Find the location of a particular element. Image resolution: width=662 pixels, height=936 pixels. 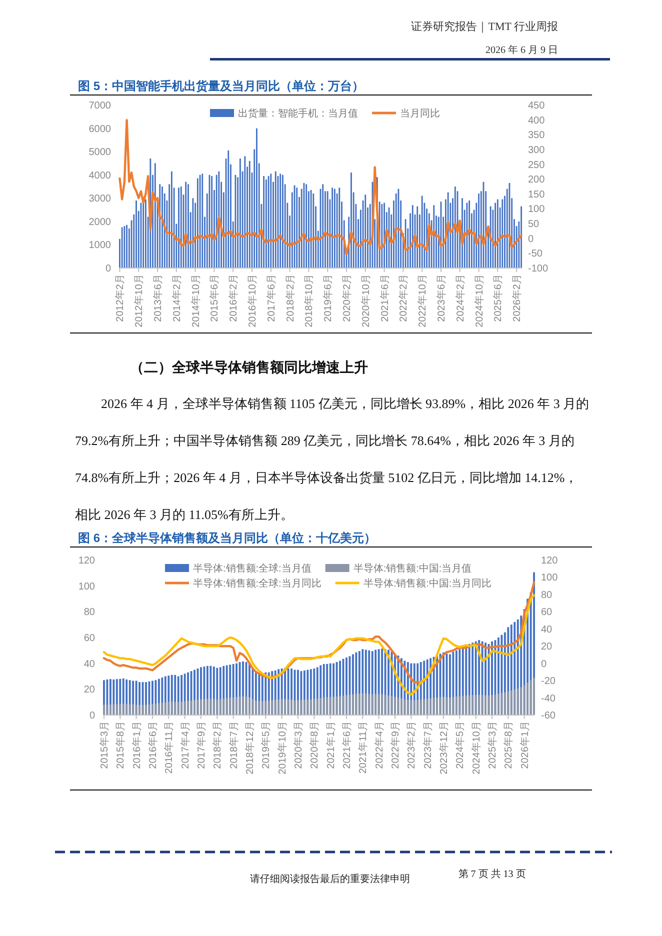

y2-tick-label: 450 is located at coordinates (537, 106).